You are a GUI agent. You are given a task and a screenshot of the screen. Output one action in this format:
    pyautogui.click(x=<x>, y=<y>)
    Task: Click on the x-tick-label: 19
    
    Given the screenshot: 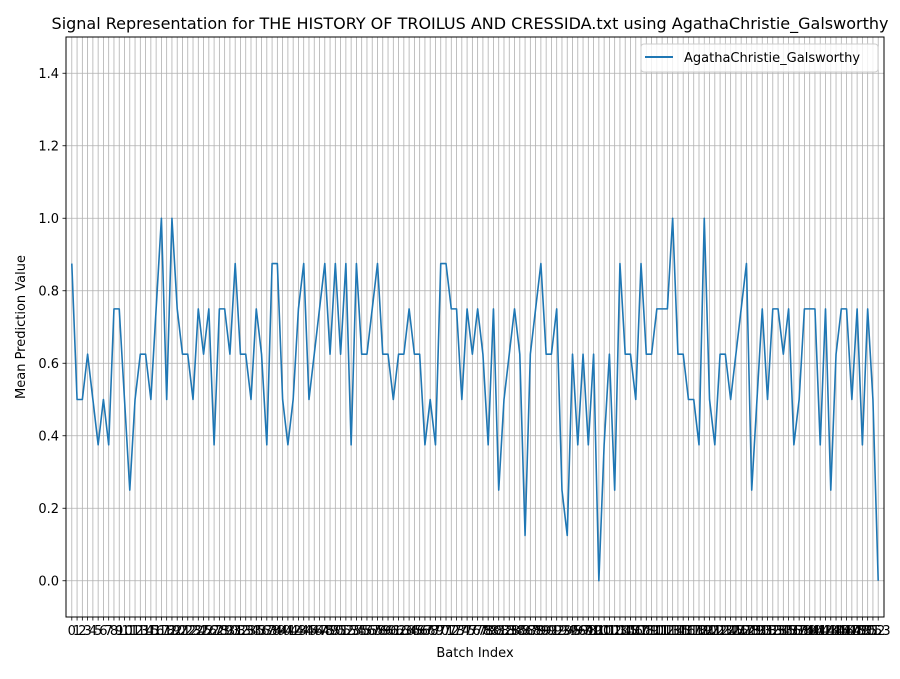 What is the action you would take?
    pyautogui.click(x=172, y=631)
    